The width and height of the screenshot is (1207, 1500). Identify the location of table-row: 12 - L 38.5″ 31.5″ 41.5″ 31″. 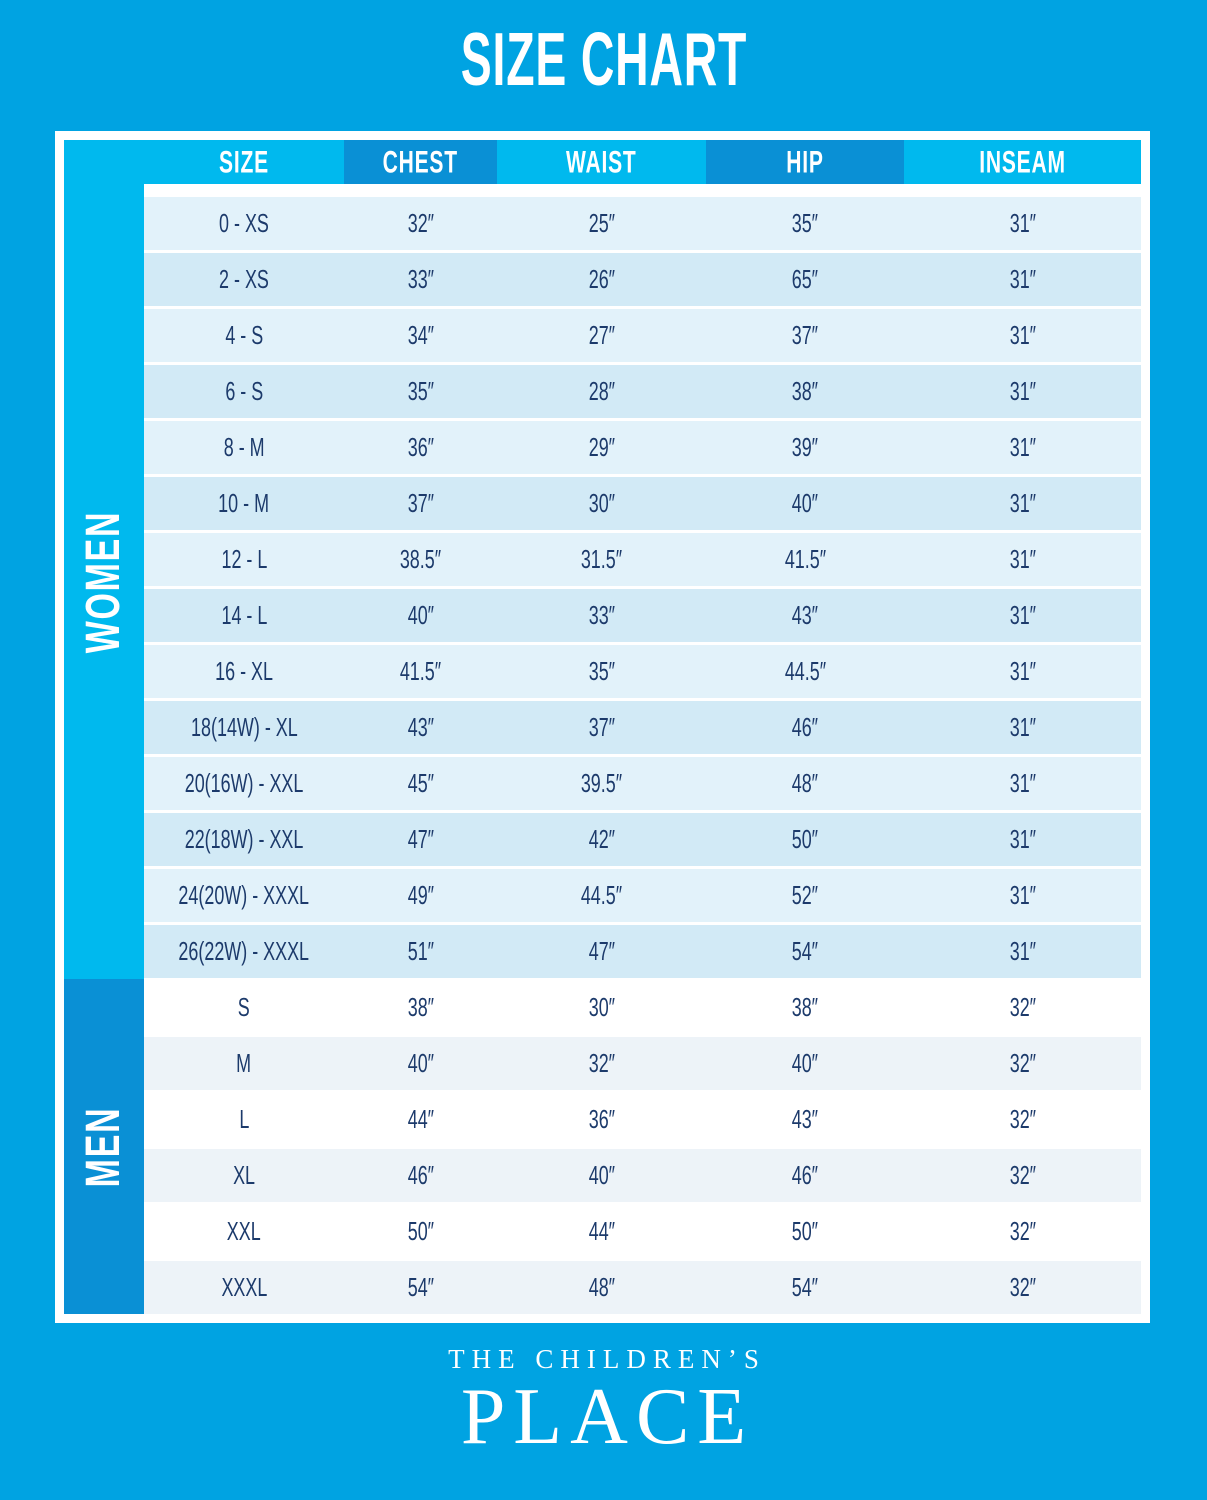
(642, 559).